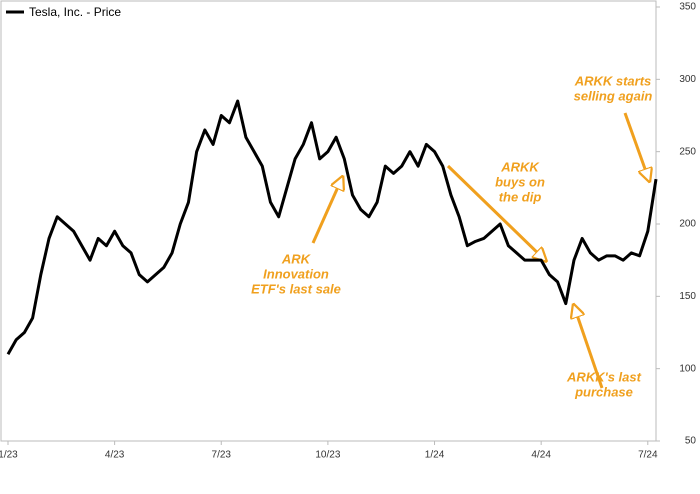  Describe the element at coordinates (327, 455) in the screenshot. I see `x-tick-label: 10/23` at that location.